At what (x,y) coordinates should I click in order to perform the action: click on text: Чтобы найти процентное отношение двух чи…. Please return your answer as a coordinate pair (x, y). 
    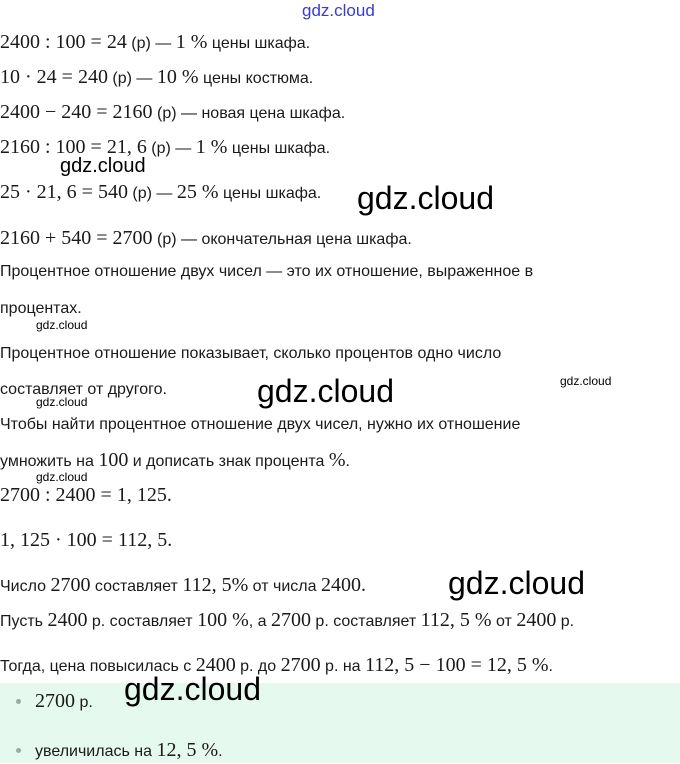
    Looking at the image, I should click on (260, 424).